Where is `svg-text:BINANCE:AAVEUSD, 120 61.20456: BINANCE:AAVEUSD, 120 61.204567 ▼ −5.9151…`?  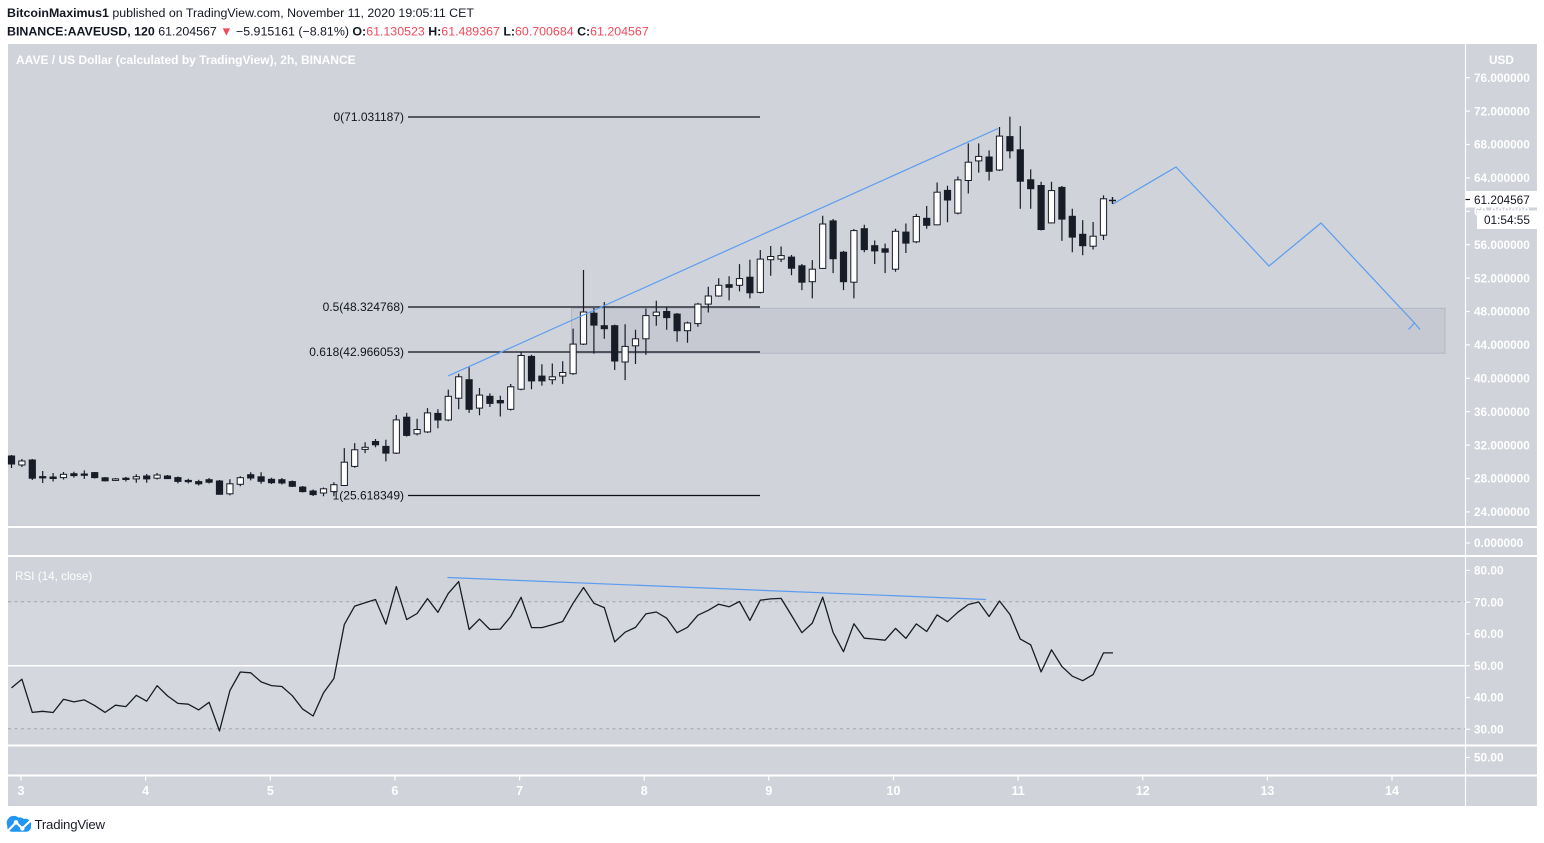
svg-text:BINANCE:AAVEUSD, 120 61.20456: BINANCE:AAVEUSD, 120 61.204567 ▼ −5.9151… is located at coordinates (328, 32).